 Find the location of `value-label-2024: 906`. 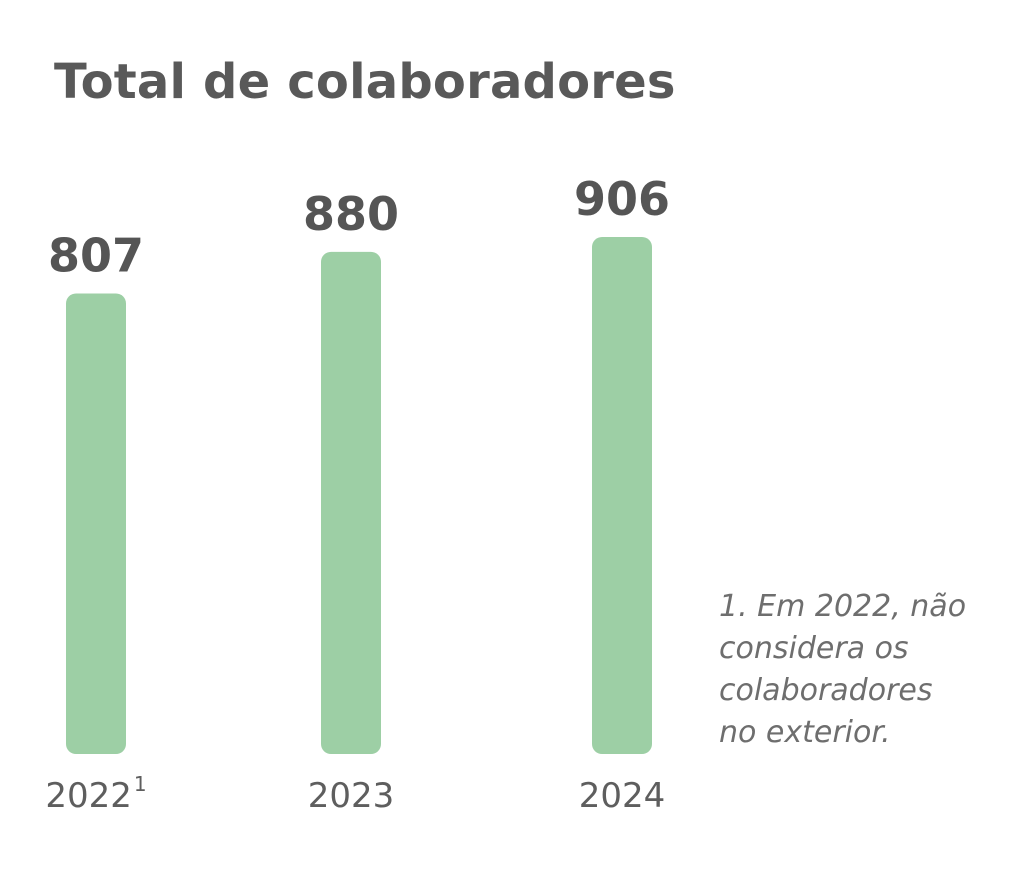

value-label-2024: 906 is located at coordinates (622, 199).